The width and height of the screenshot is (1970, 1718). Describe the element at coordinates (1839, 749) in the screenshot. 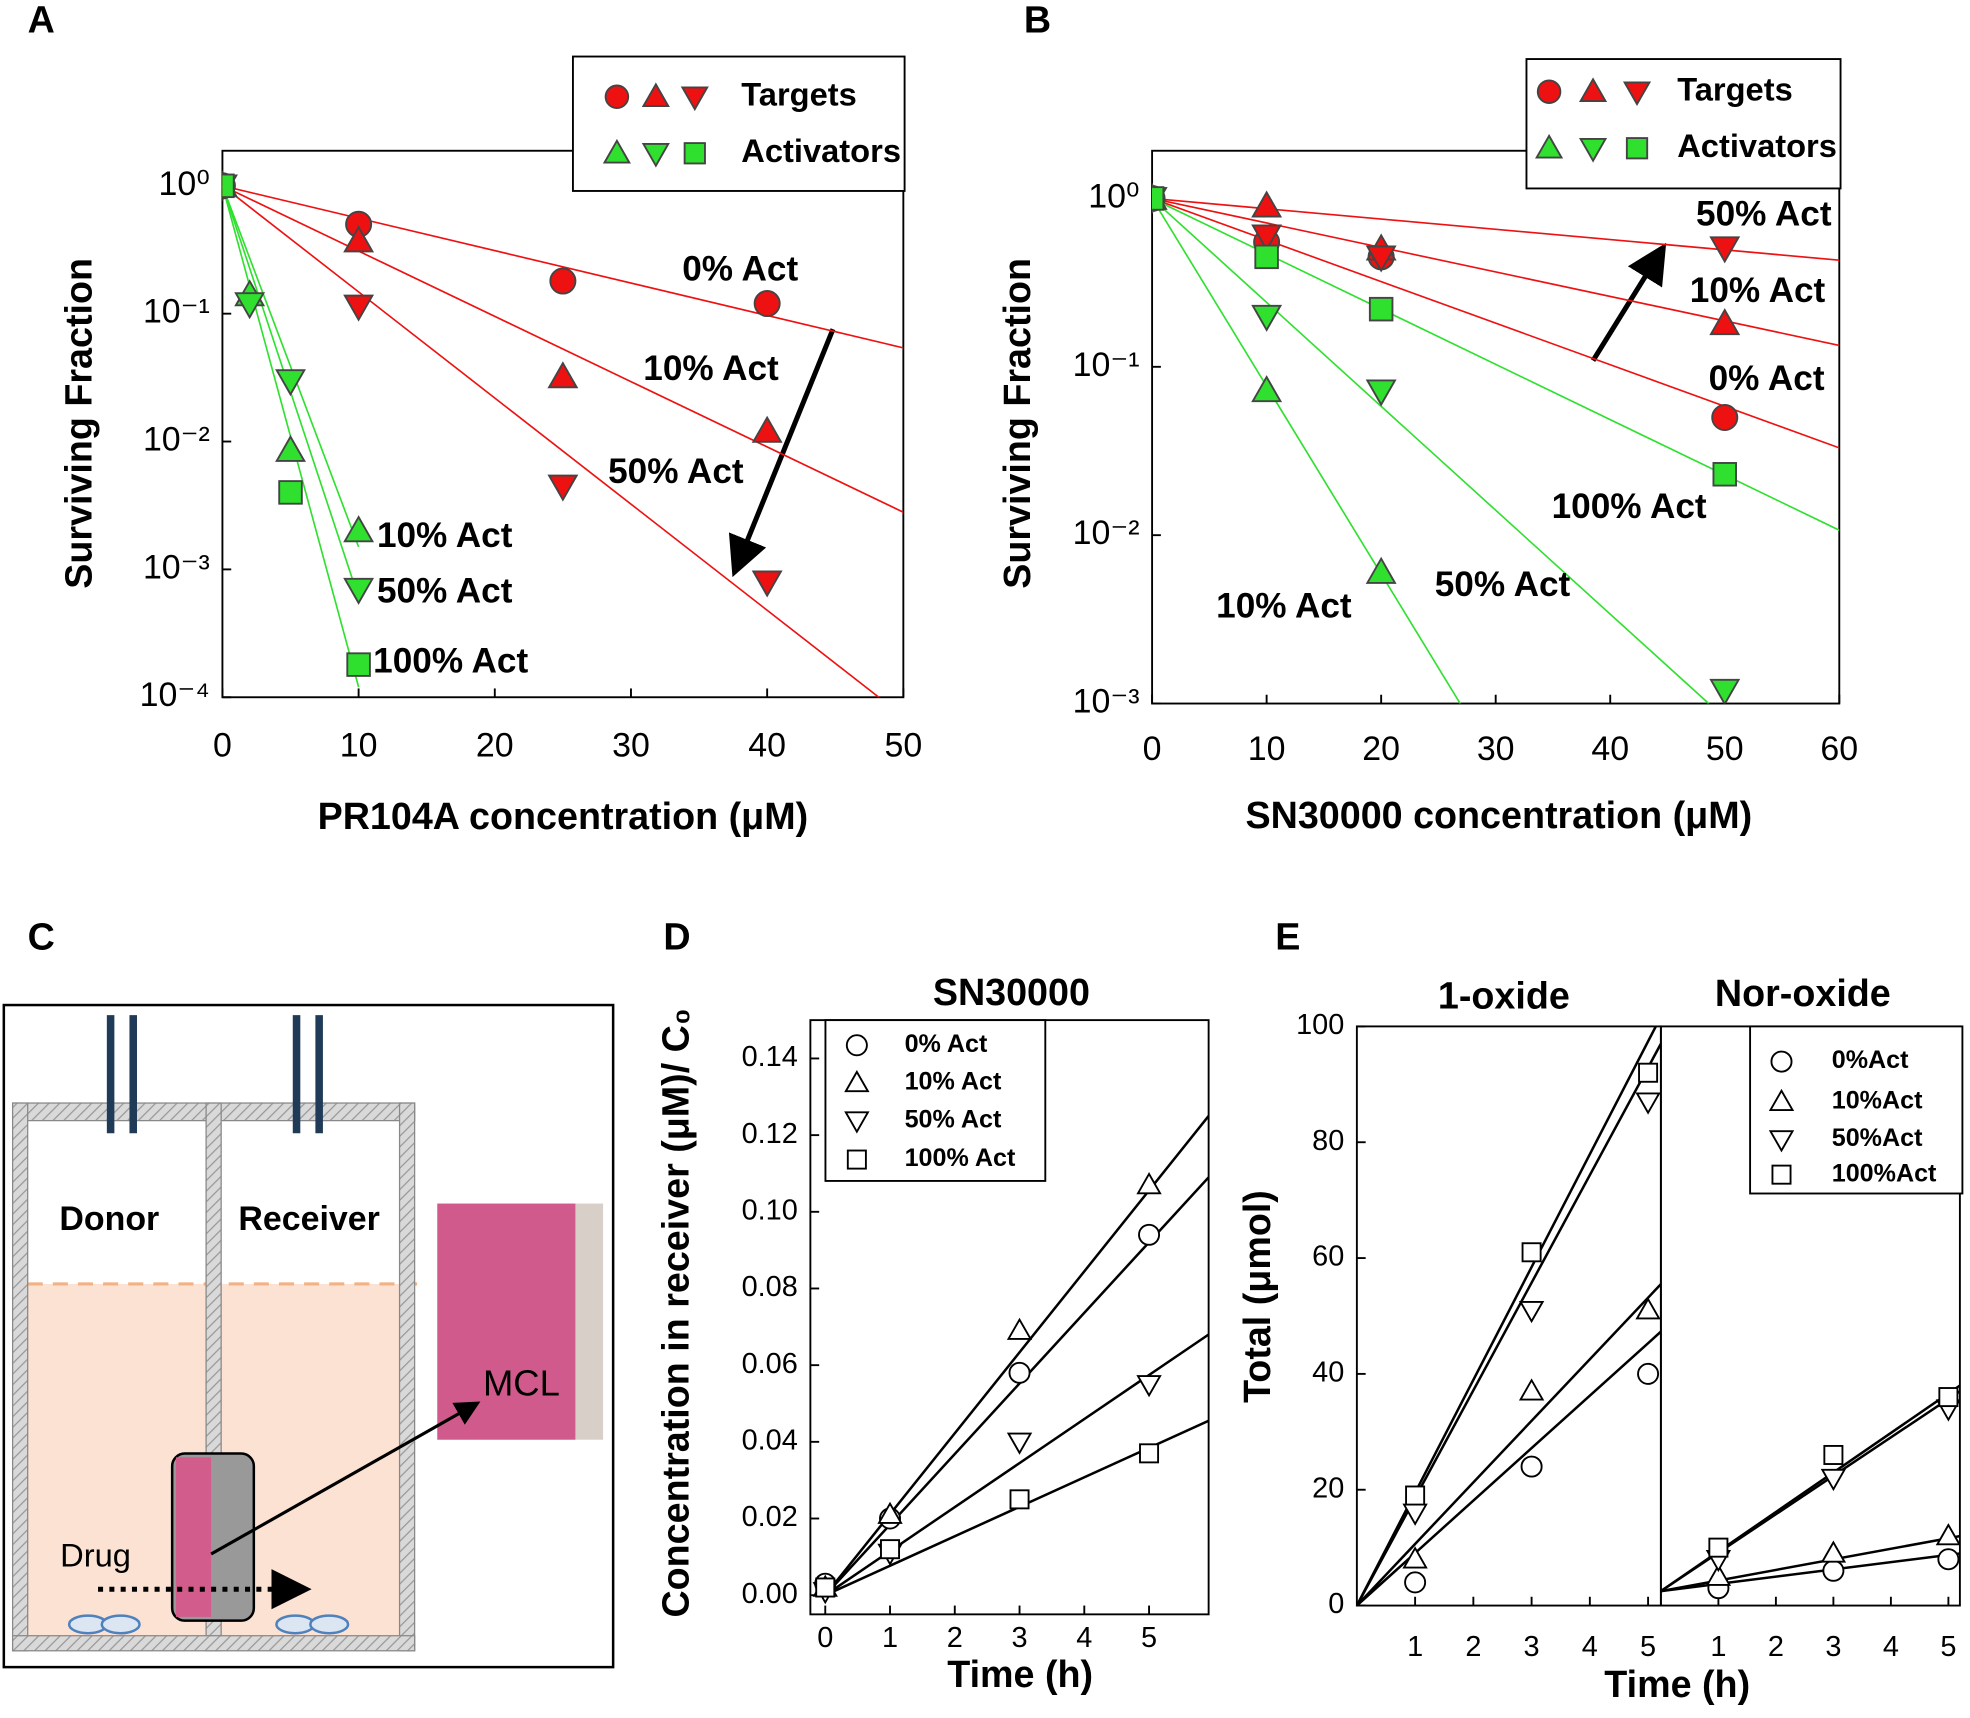

I see `x-tick-label: 60` at that location.